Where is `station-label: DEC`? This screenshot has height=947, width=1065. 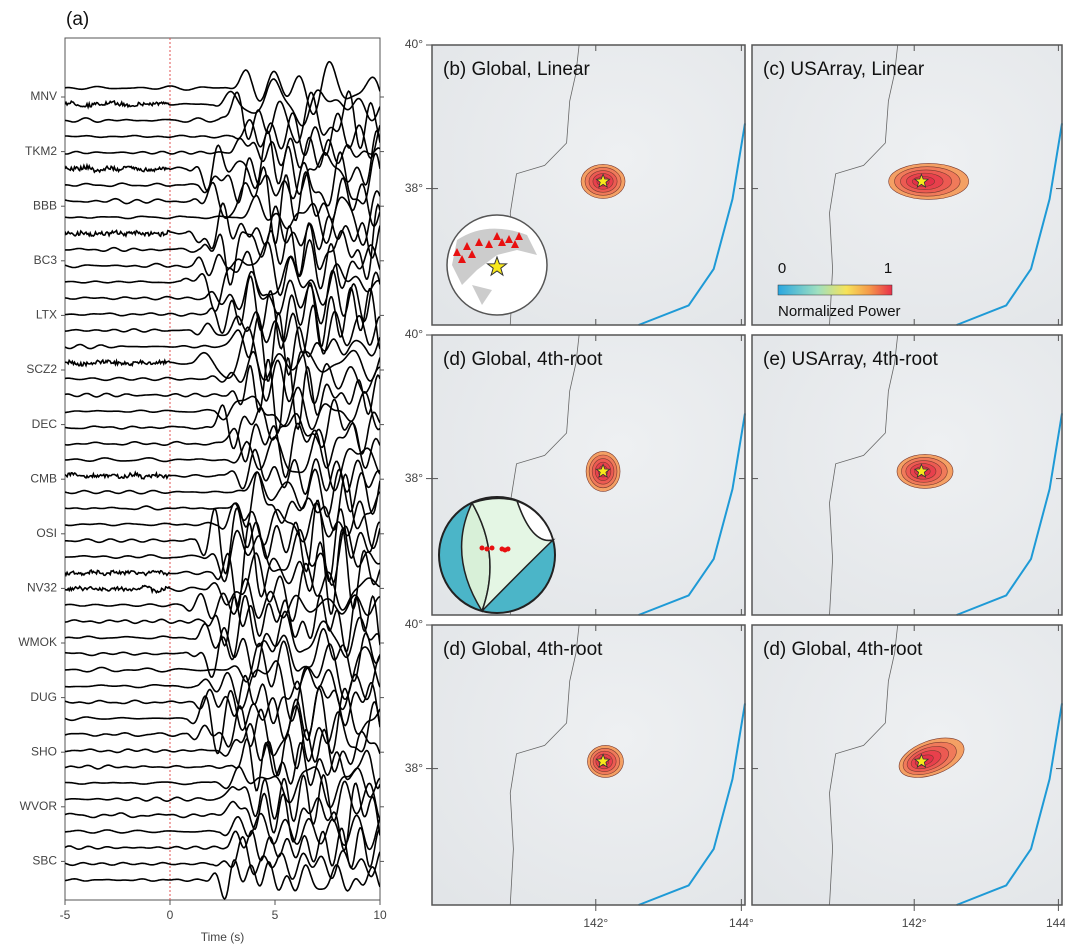 station-label: DEC is located at coordinates (45, 424).